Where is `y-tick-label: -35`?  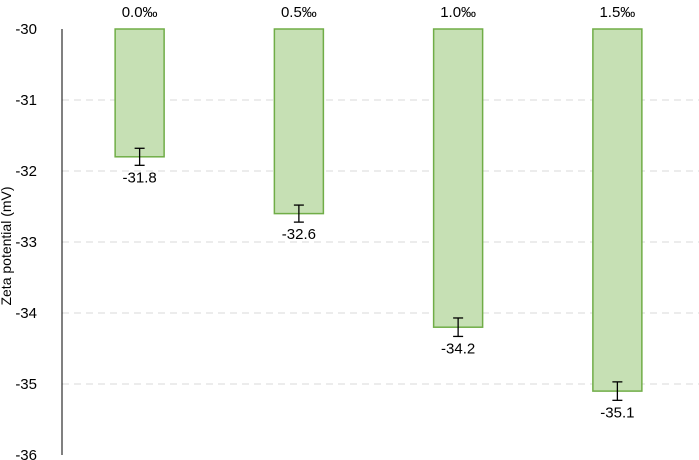
y-tick-label: -35 is located at coordinates (26, 384).